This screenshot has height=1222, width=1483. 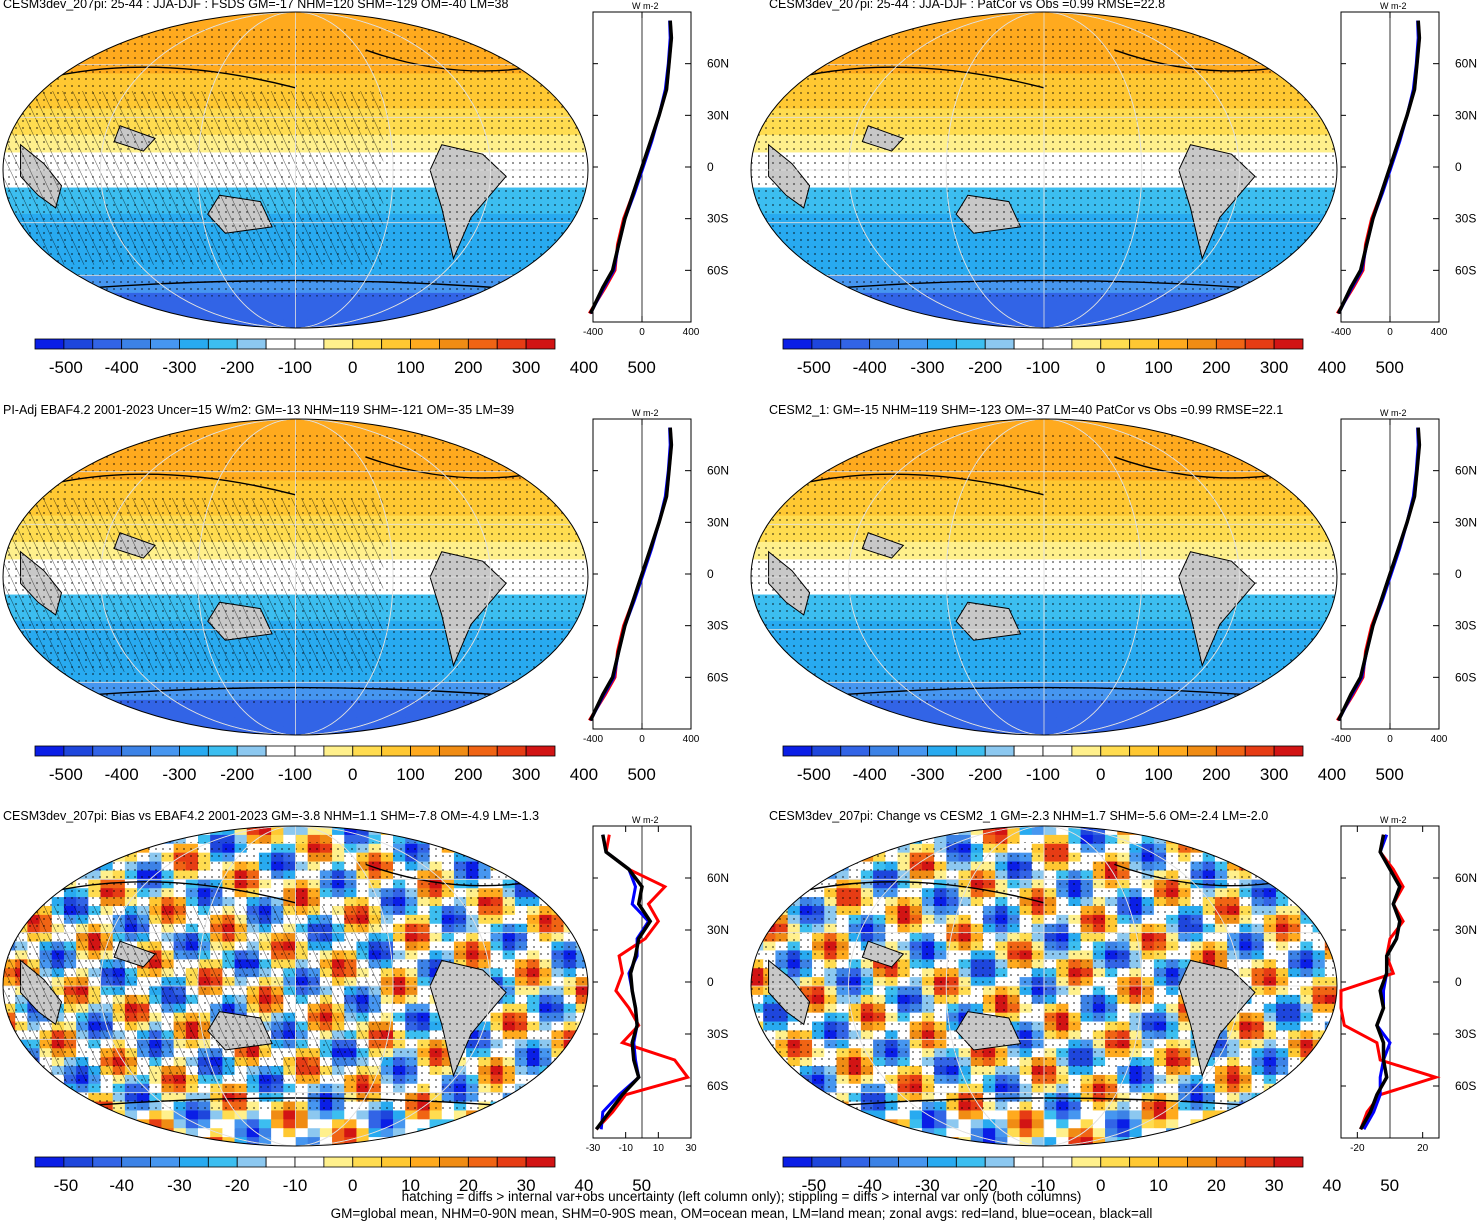 I want to click on colorbar-label: 200, so click(x=1216, y=774).